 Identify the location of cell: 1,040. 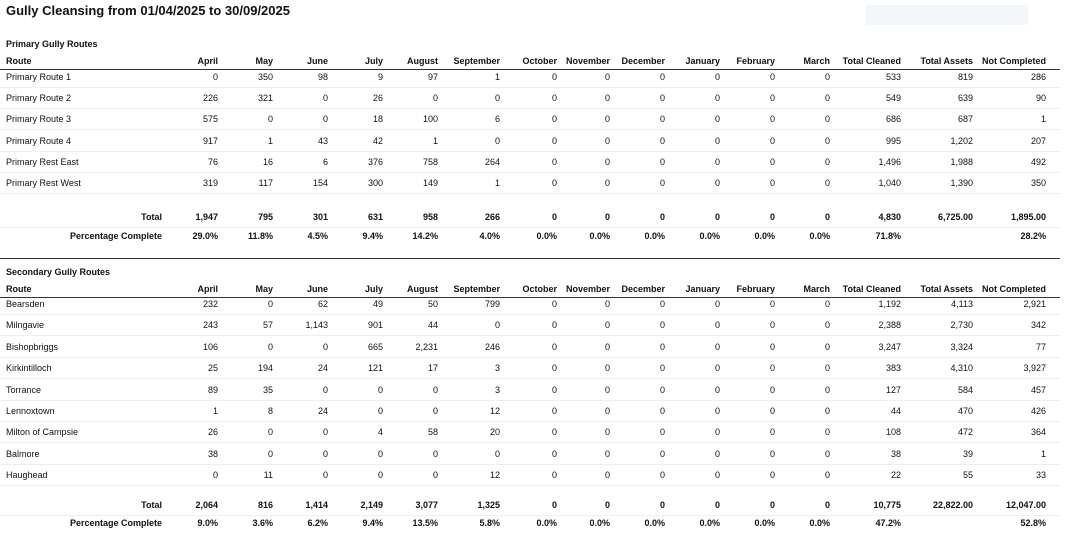
(889, 183).